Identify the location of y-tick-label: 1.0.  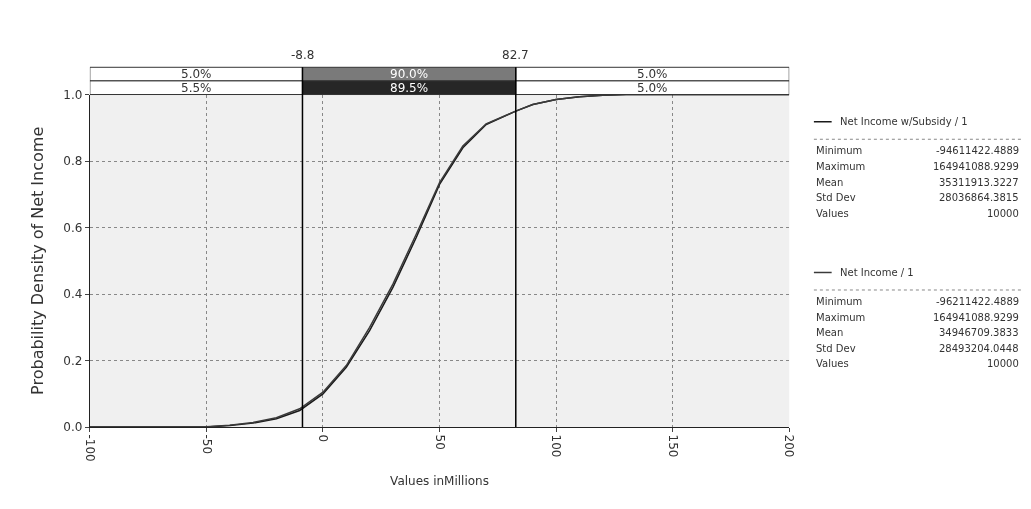
(73, 94).